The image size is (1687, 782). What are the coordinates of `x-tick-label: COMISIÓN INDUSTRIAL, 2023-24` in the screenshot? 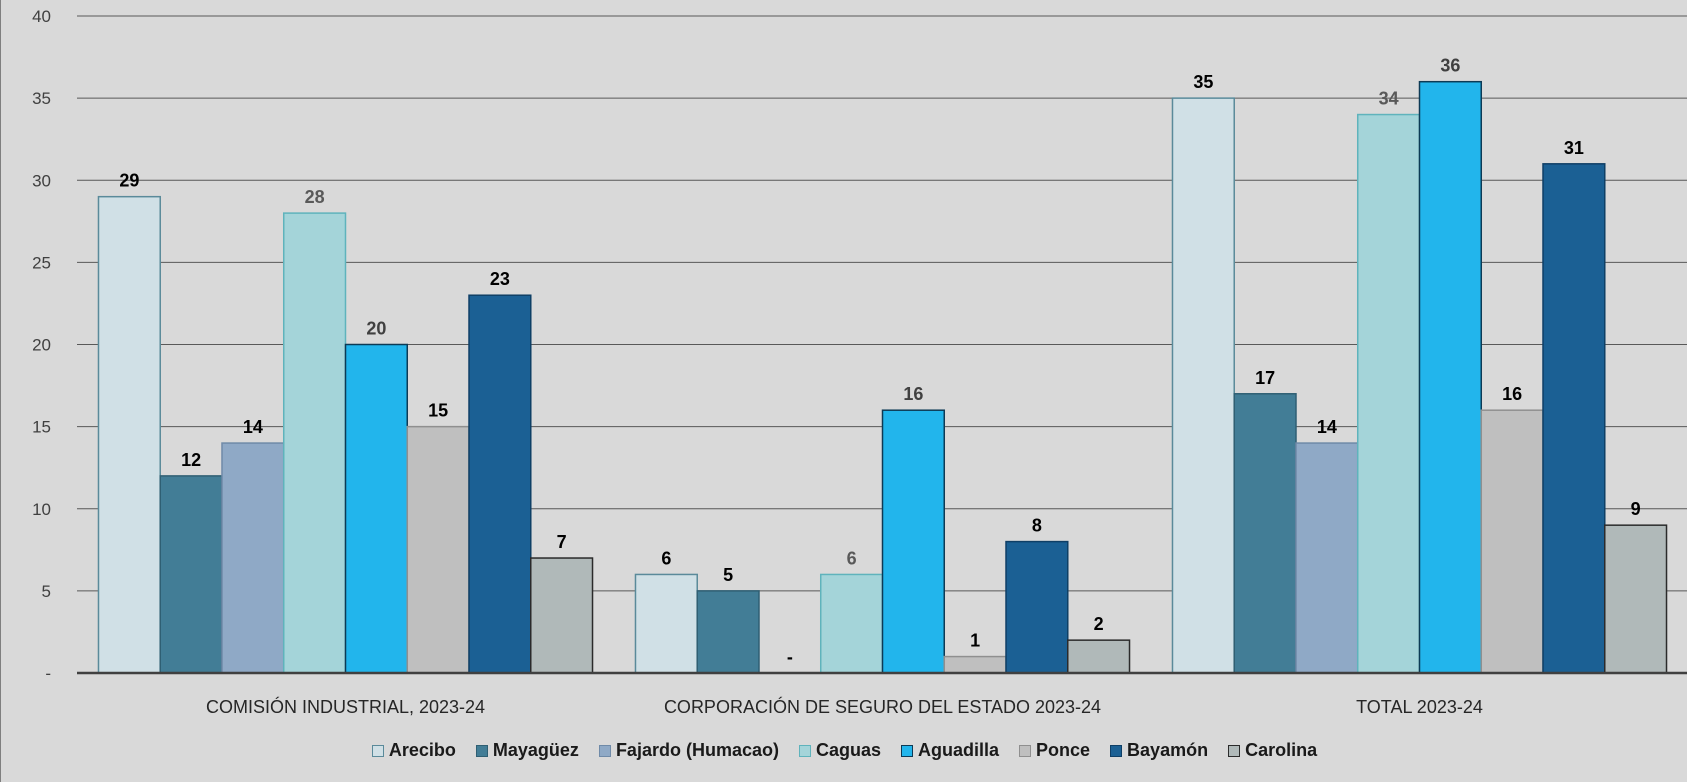 It's located at (345, 706).